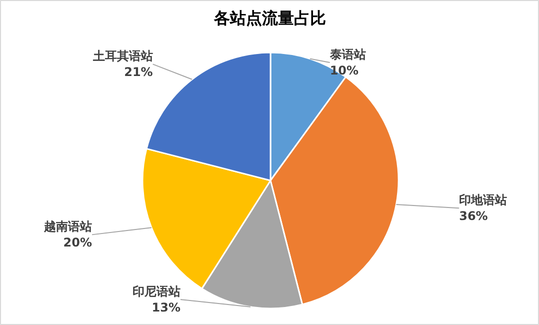  Describe the element at coordinates (269, 18) in the screenshot. I see `chart-title: 各站点流量占比` at that location.